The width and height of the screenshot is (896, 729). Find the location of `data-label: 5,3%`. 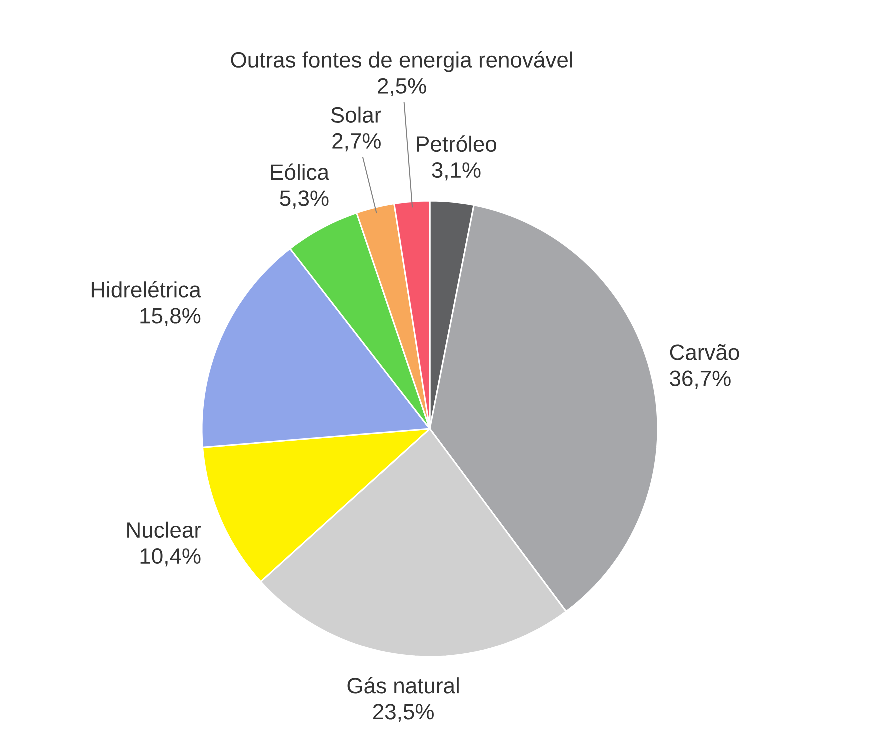

data-label: 5,3% is located at coordinates (304, 199).